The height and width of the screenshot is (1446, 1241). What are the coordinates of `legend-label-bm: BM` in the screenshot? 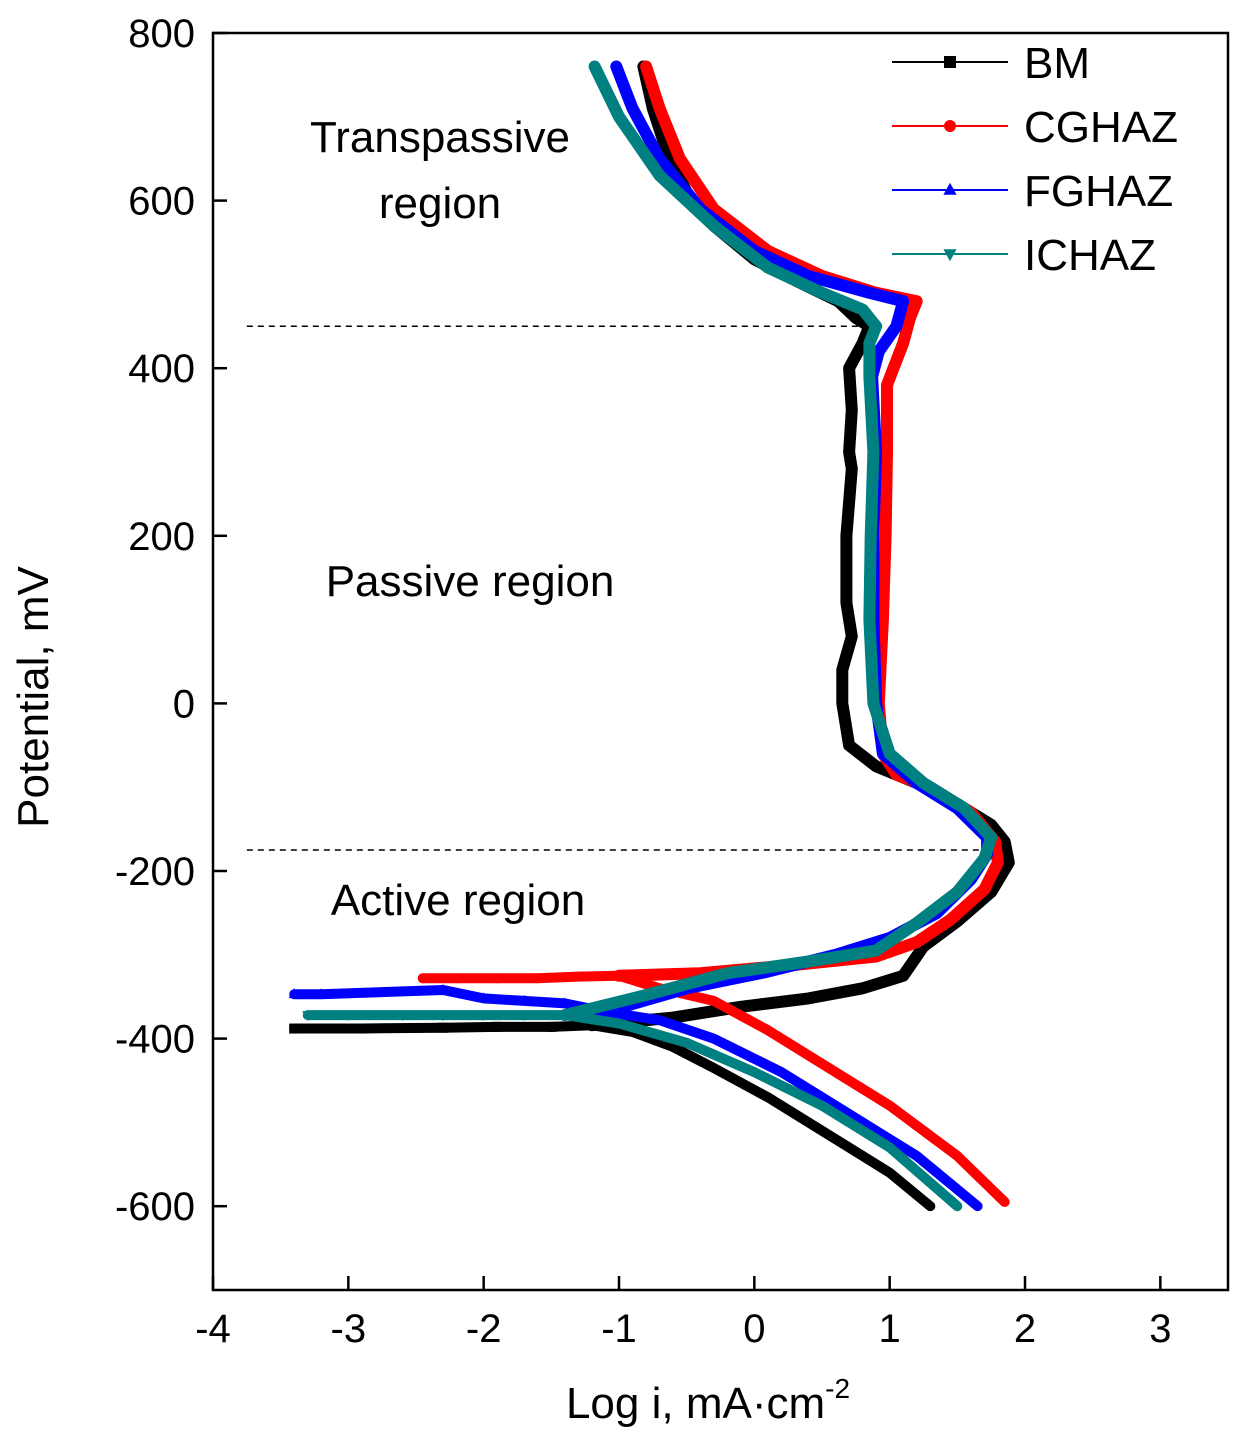 It's located at (1057, 63).